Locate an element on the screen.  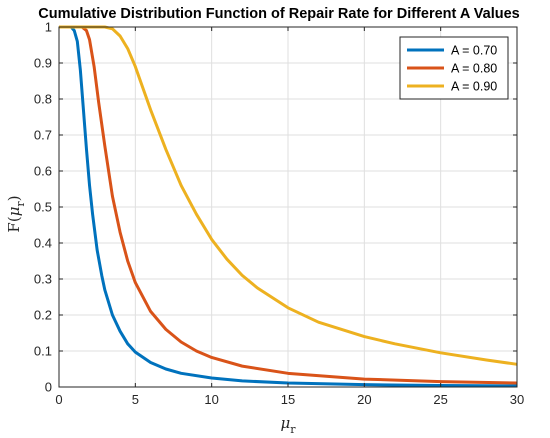
x-tick-label: 5 is located at coordinates (135, 399).